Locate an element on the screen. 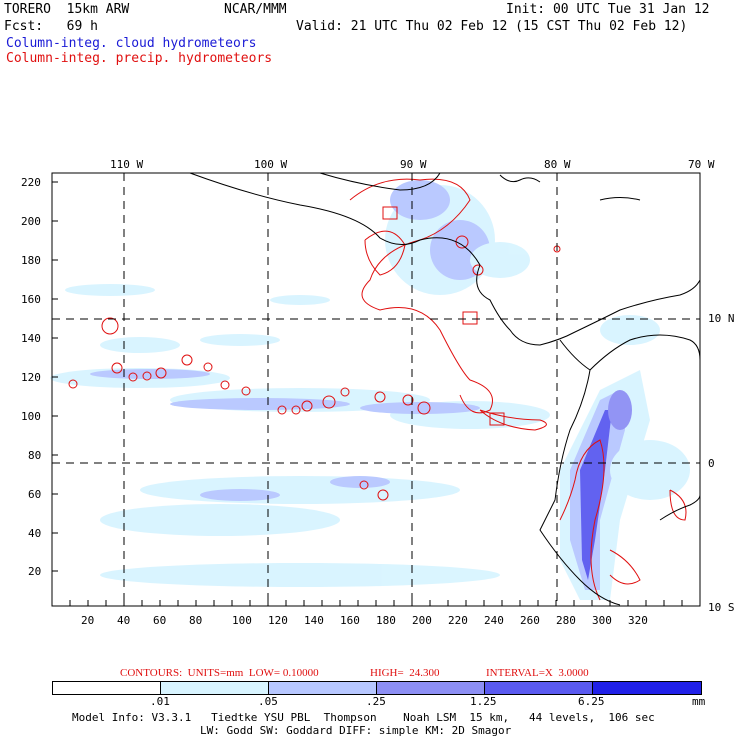 The width and height of the screenshot is (740, 740). x-tick-label: 280 is located at coordinates (566, 620).